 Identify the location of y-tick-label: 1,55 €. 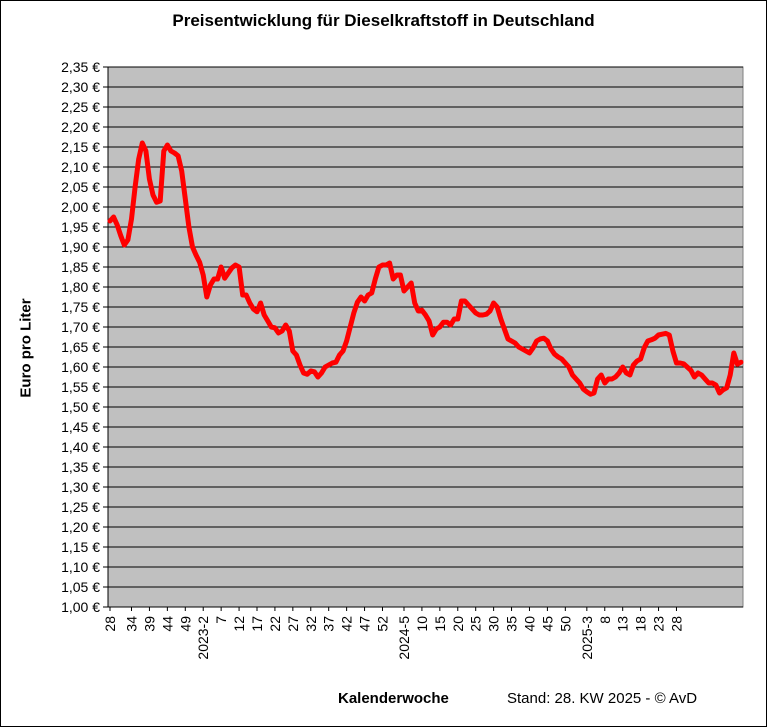
(80, 387).